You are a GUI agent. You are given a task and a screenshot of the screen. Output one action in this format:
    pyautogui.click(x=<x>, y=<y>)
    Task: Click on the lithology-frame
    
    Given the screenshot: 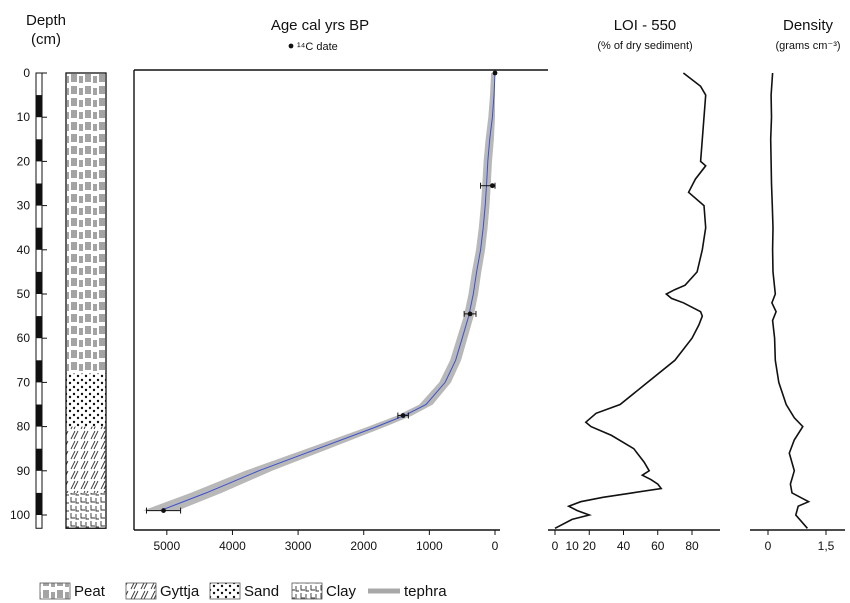 What is the action you would take?
    pyautogui.click(x=86, y=300)
    